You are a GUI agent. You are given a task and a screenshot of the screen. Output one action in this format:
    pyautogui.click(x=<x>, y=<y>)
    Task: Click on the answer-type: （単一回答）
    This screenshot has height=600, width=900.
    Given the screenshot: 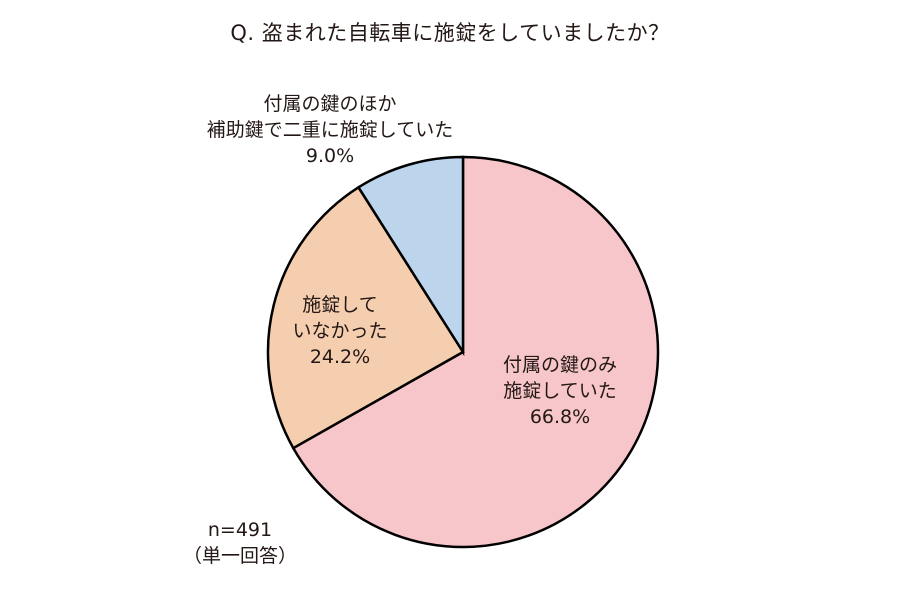 What is the action you would take?
    pyautogui.click(x=239, y=556)
    